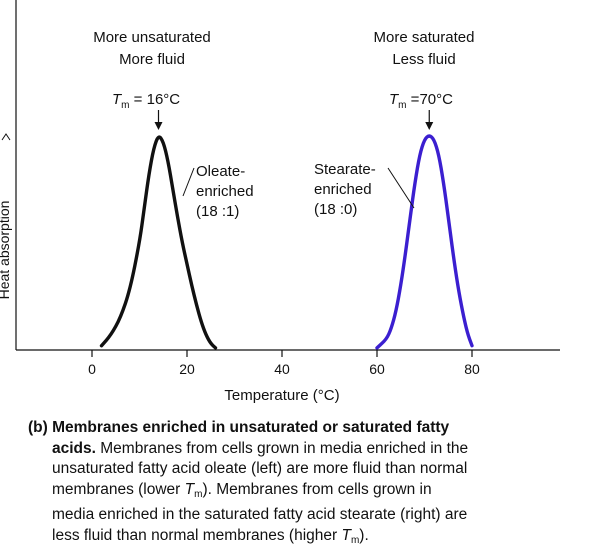 This screenshot has height=558, width=616. Describe the element at coordinates (6, 137) in the screenshot. I see `y-axis-arrow-icon` at that location.